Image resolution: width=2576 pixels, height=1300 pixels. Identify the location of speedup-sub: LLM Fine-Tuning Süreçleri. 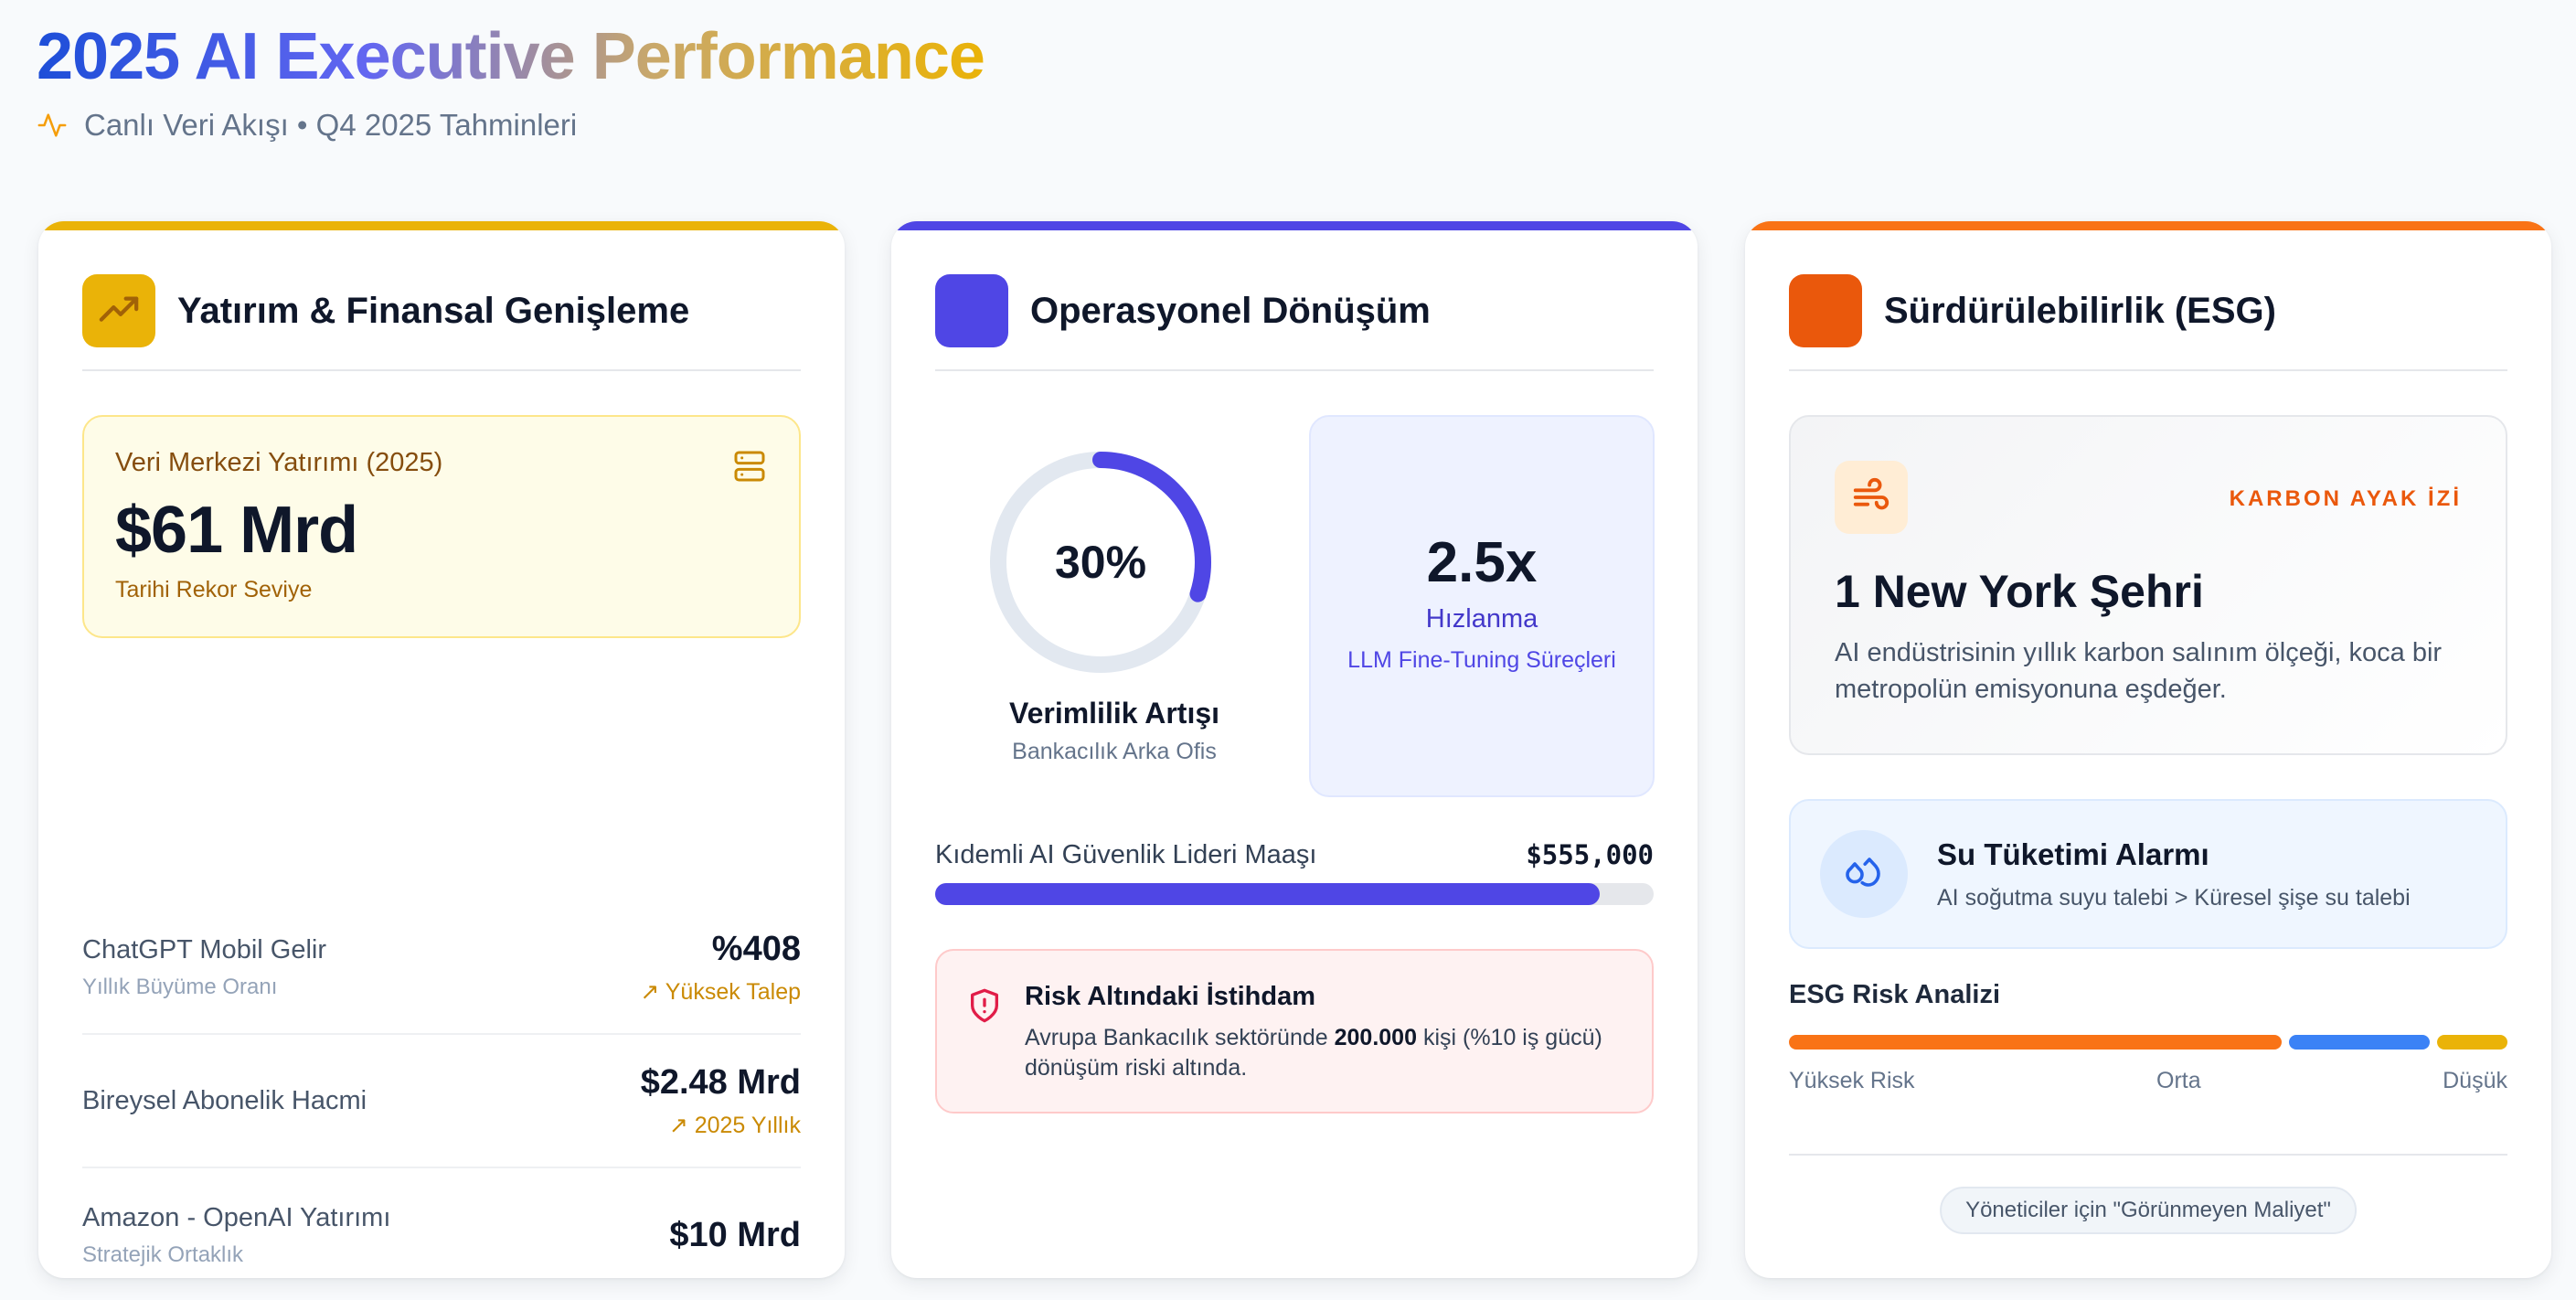
(1482, 660).